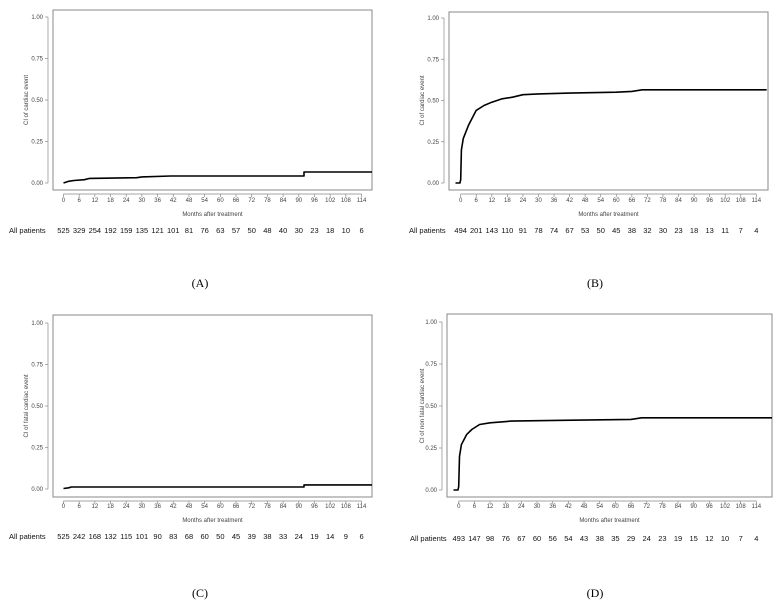 The image size is (782, 605). I want to click on y-axis-label: CI of cardiac event, so click(423, 100).